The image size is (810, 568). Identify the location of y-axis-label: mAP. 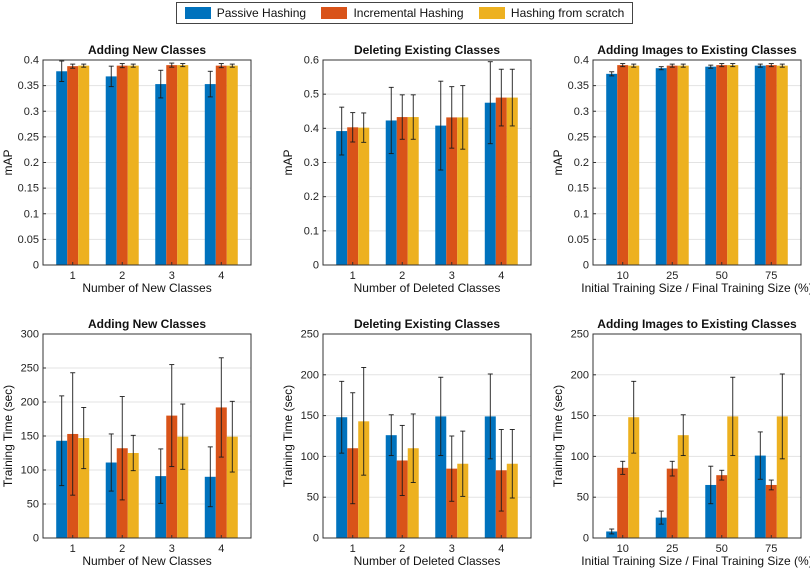
(288, 162).